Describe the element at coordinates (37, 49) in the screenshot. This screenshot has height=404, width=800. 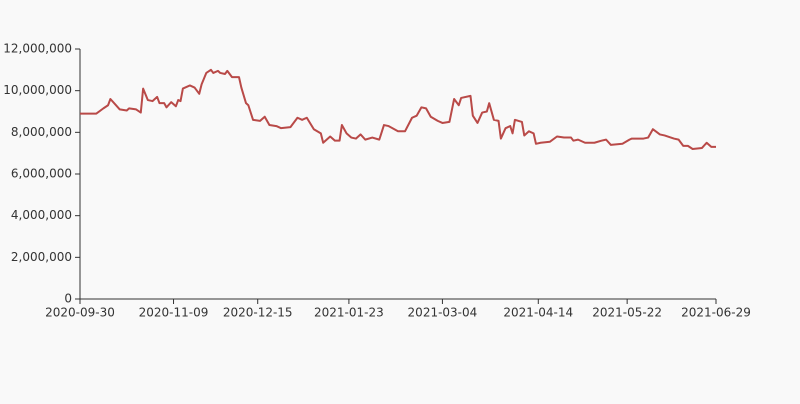
I see `y-tick-label: 12,000,000` at that location.